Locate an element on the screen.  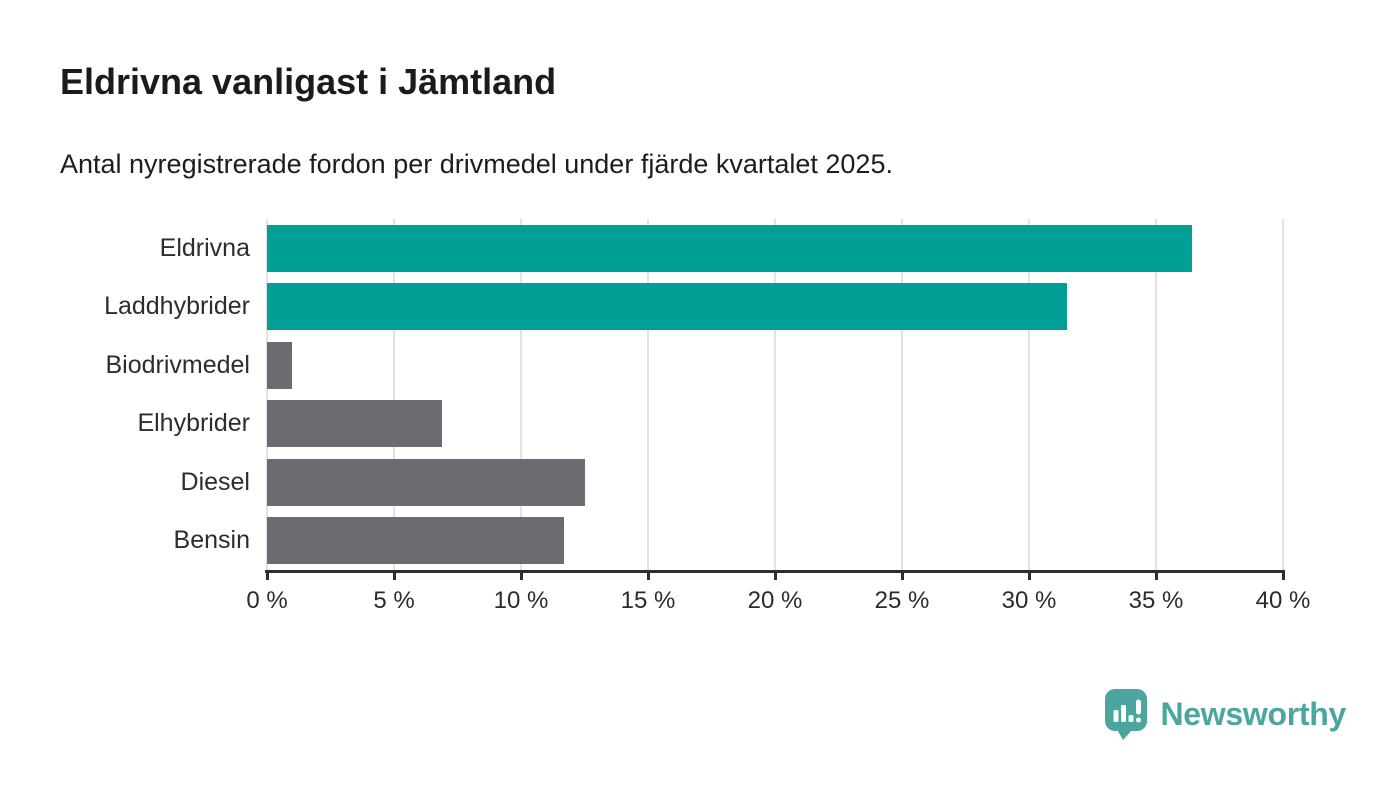
chart-title: Eldrivna vanligast i Jämtland is located at coordinates (308, 81).